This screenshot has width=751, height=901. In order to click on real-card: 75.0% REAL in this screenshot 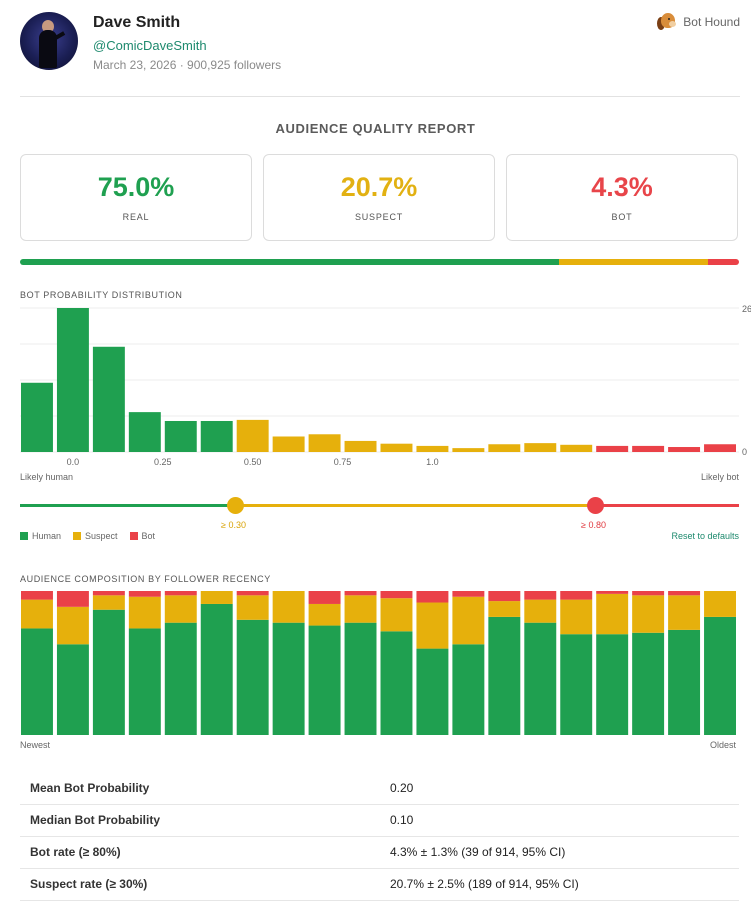, I will do `click(136, 197)`.